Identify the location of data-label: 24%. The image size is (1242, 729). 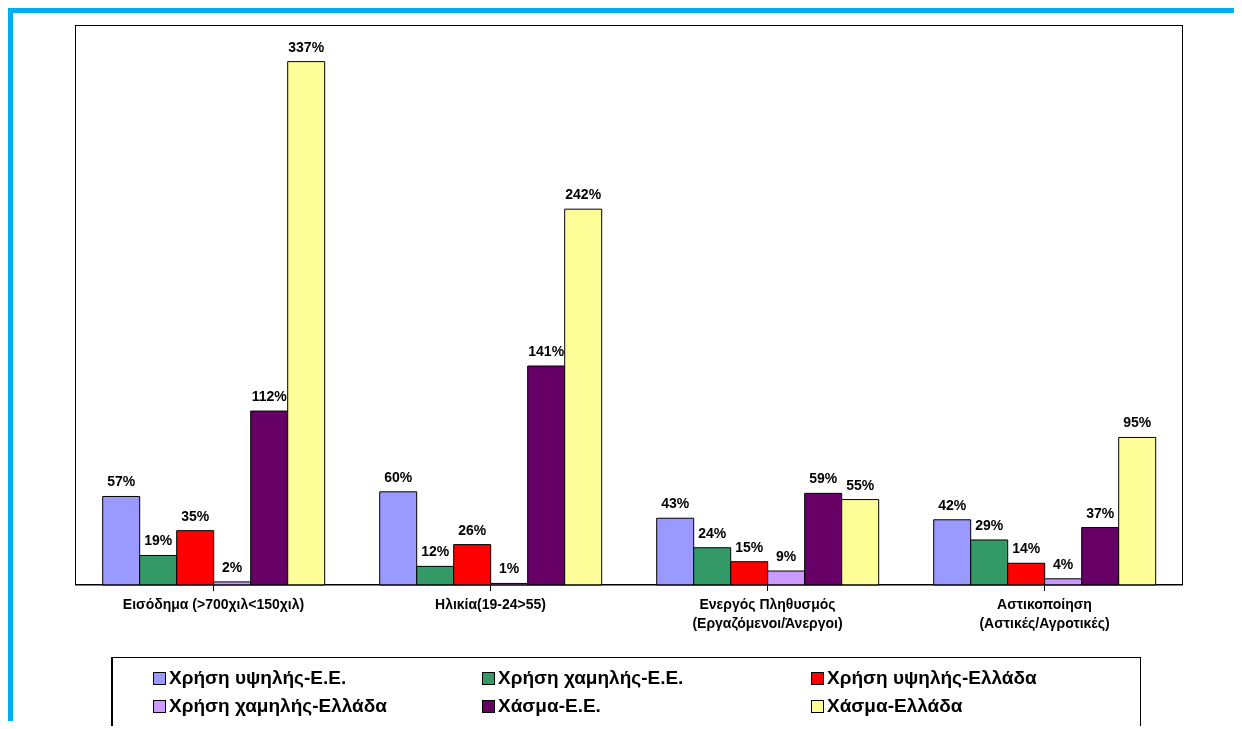
(712, 532).